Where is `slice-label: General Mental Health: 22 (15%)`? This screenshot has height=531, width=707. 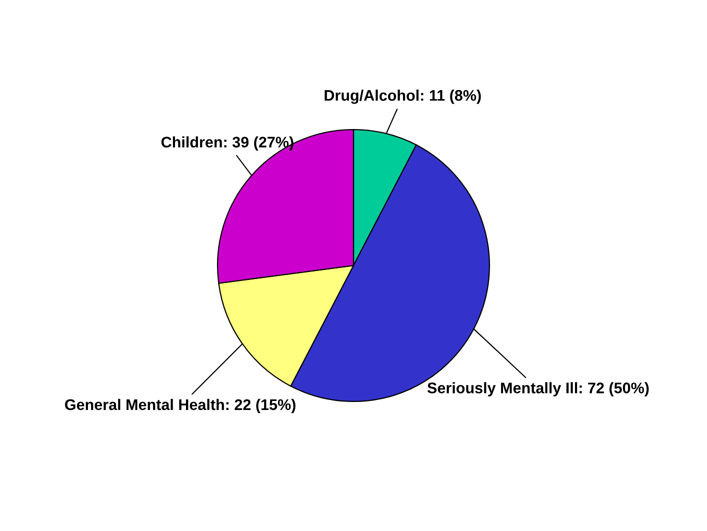 slice-label: General Mental Health: 22 (15%) is located at coordinates (180, 406).